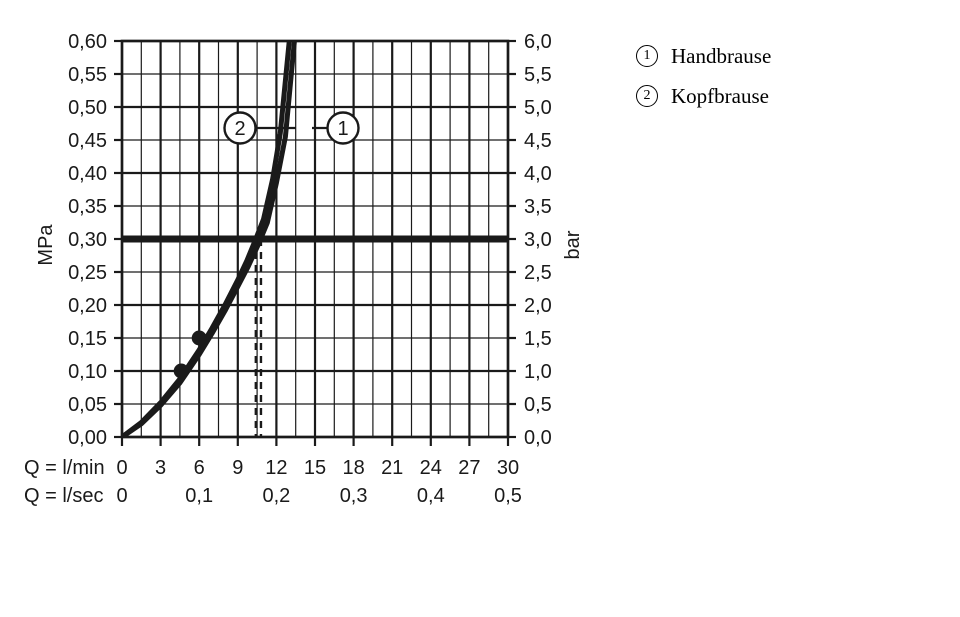 Image resolution: width=960 pixels, height=617 pixels. What do you see at coordinates (87, 42) in the screenshot?
I see `tick-label-left: 0,60` at bounding box center [87, 42].